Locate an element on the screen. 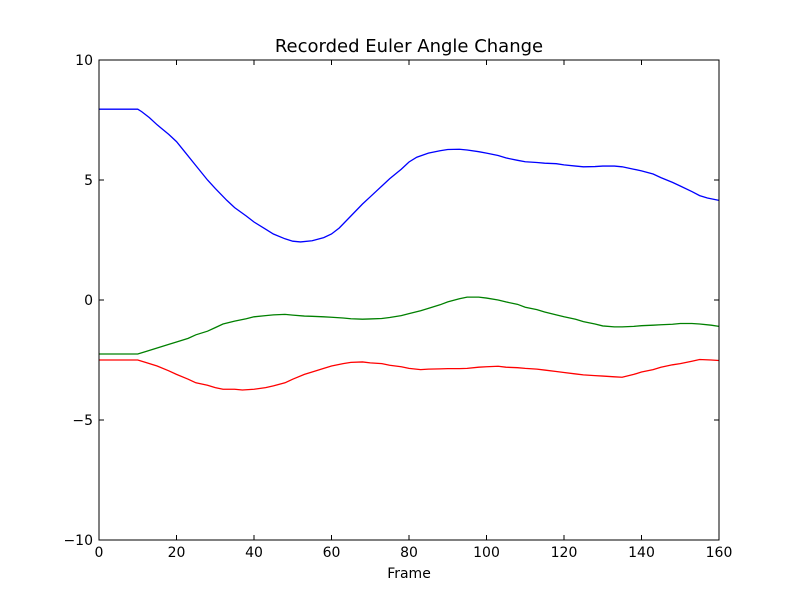 This screenshot has width=800, height=600. y-tick-label-0: 0 is located at coordinates (88, 301).